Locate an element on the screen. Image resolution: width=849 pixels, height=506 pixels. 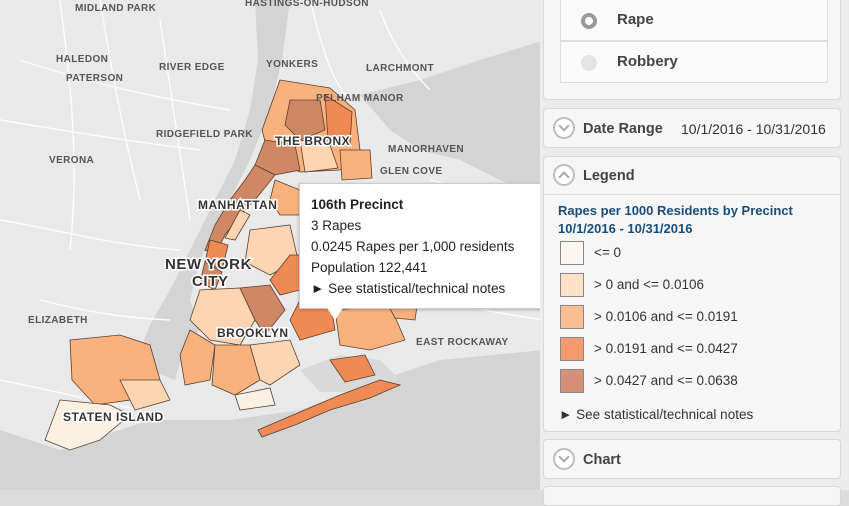
tooltip-title: 106th Precinct is located at coordinates (357, 204).